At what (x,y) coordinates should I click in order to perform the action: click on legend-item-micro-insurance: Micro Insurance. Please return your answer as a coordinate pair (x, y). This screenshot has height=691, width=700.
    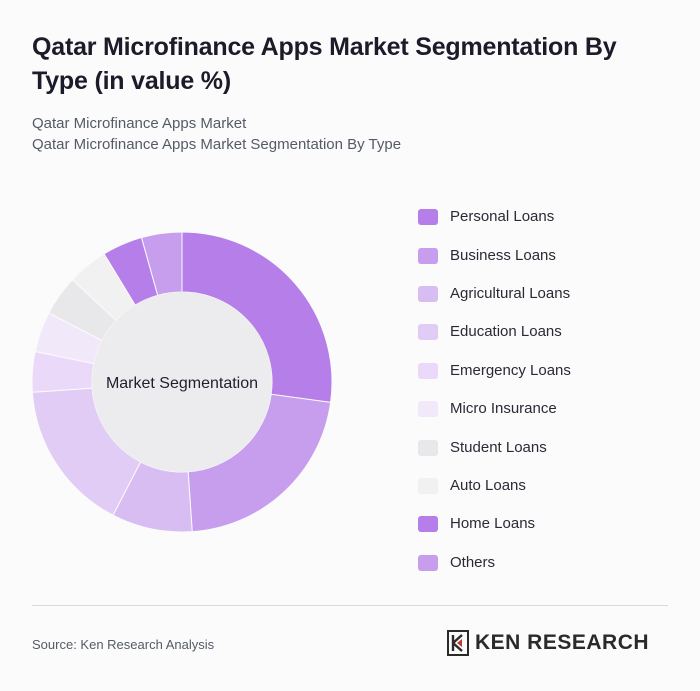
    Looking at the image, I should click on (553, 409).